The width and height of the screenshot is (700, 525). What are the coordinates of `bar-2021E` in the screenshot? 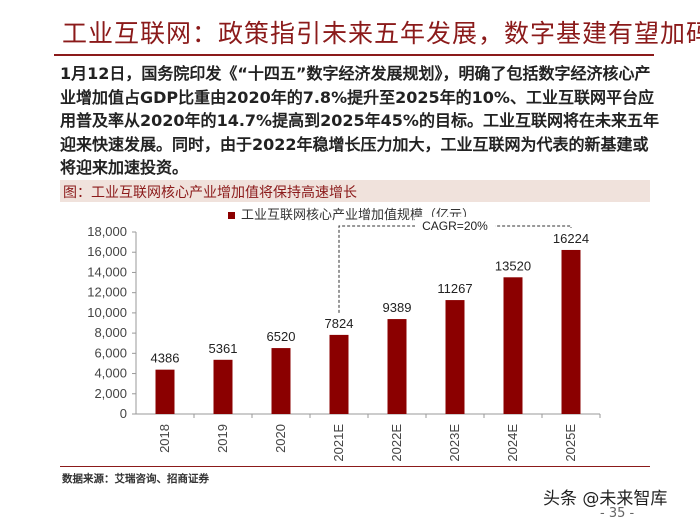 It's located at (339, 374).